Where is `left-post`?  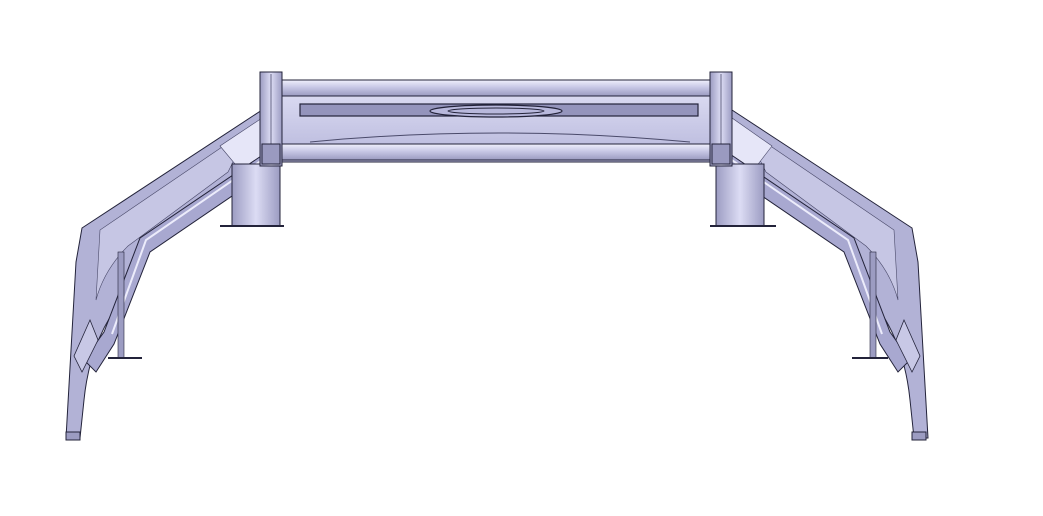
left-post is located at coordinates (256, 195).